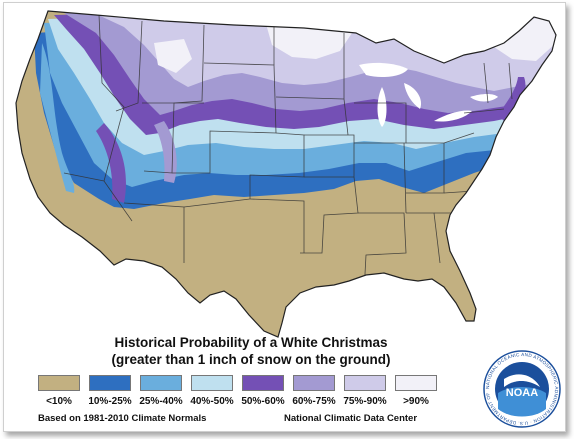 The width and height of the screenshot is (574, 439). What do you see at coordinates (111, 394) in the screenshot?
I see `legend-item: 10%-25%` at bounding box center [111, 394].